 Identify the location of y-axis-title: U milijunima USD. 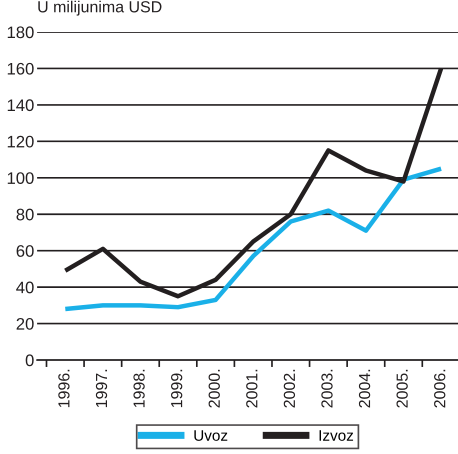
(100, 8).